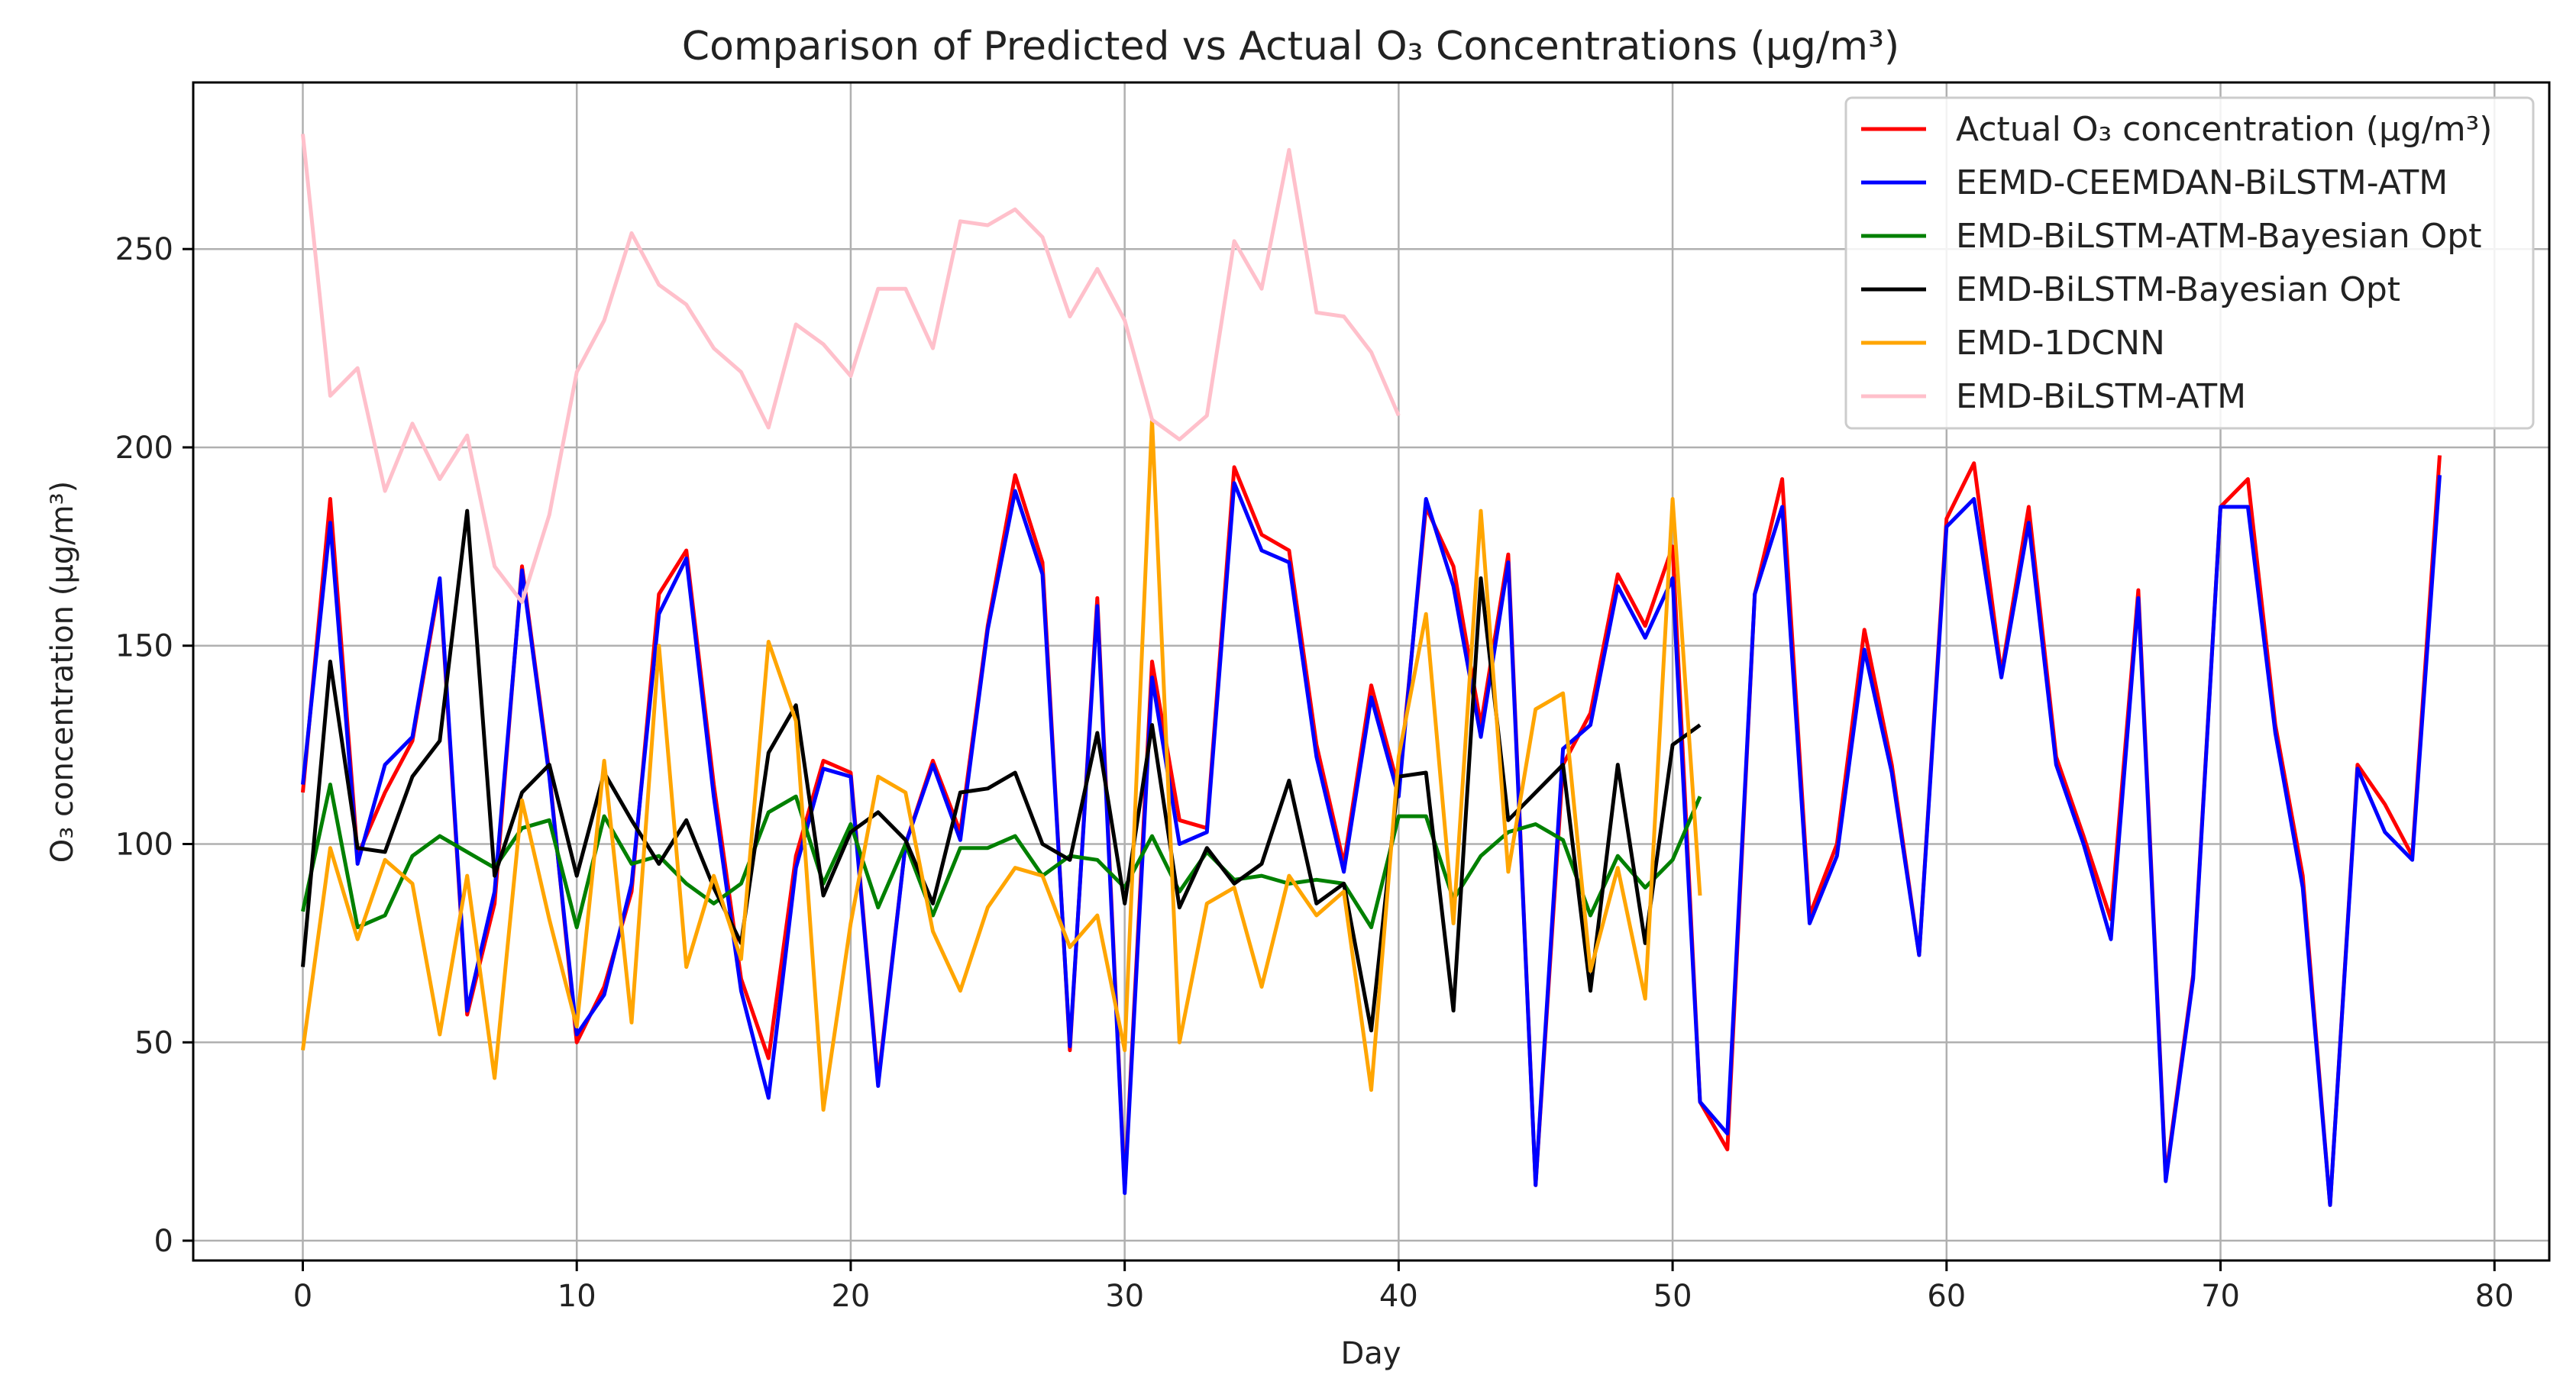  I want to click on x-tick-label: 10, so click(577, 1296).